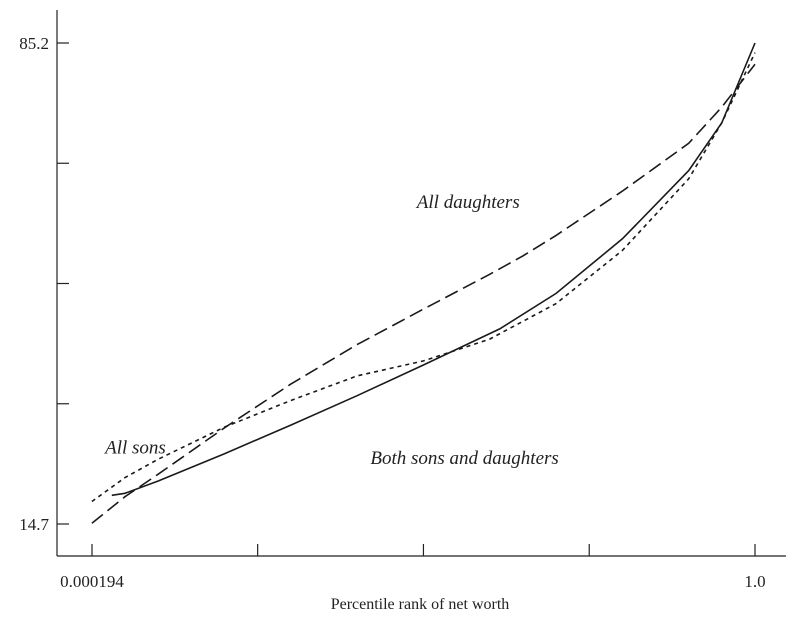 Image resolution: width=786 pixels, height=617 pixels. What do you see at coordinates (34, 524) in the screenshot?
I see `y-tick-label: 14.7` at bounding box center [34, 524].